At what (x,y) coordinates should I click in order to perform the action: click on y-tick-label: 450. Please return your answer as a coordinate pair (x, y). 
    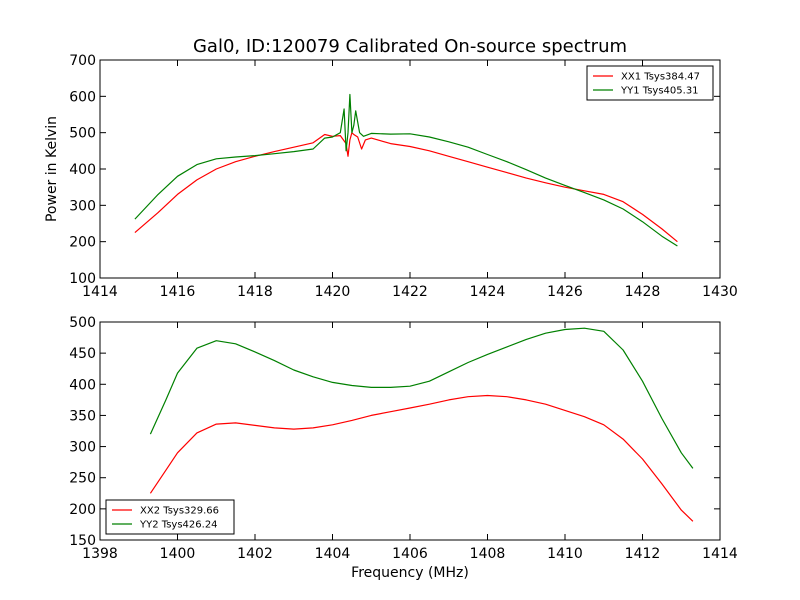
    Looking at the image, I should click on (82, 354).